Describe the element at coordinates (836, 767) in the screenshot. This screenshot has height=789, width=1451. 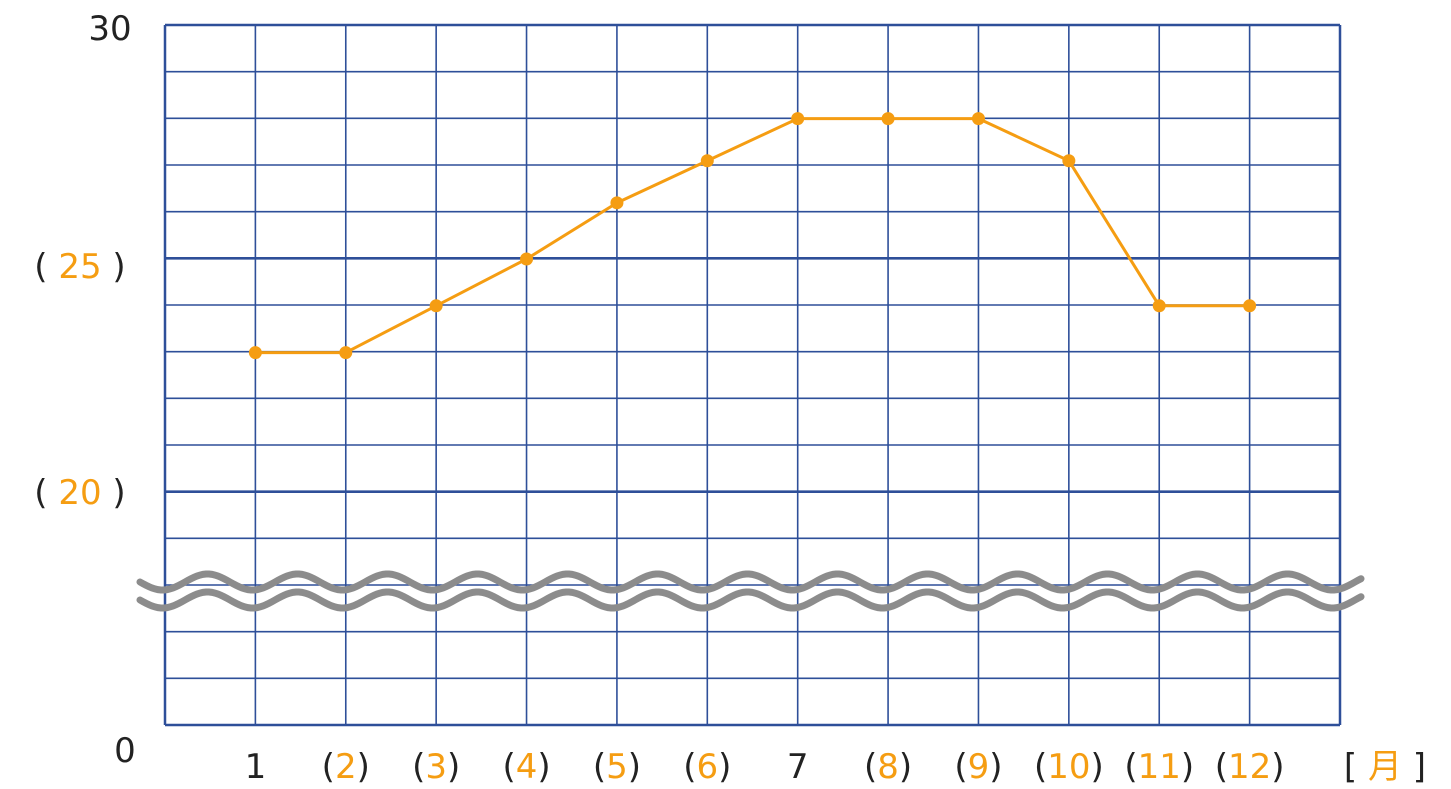
I see `x-axis-labels: 1 (2) (3) (4) (5) (6) 7 (8) (9) (10) (11) (12) [ 月 ]` at that location.